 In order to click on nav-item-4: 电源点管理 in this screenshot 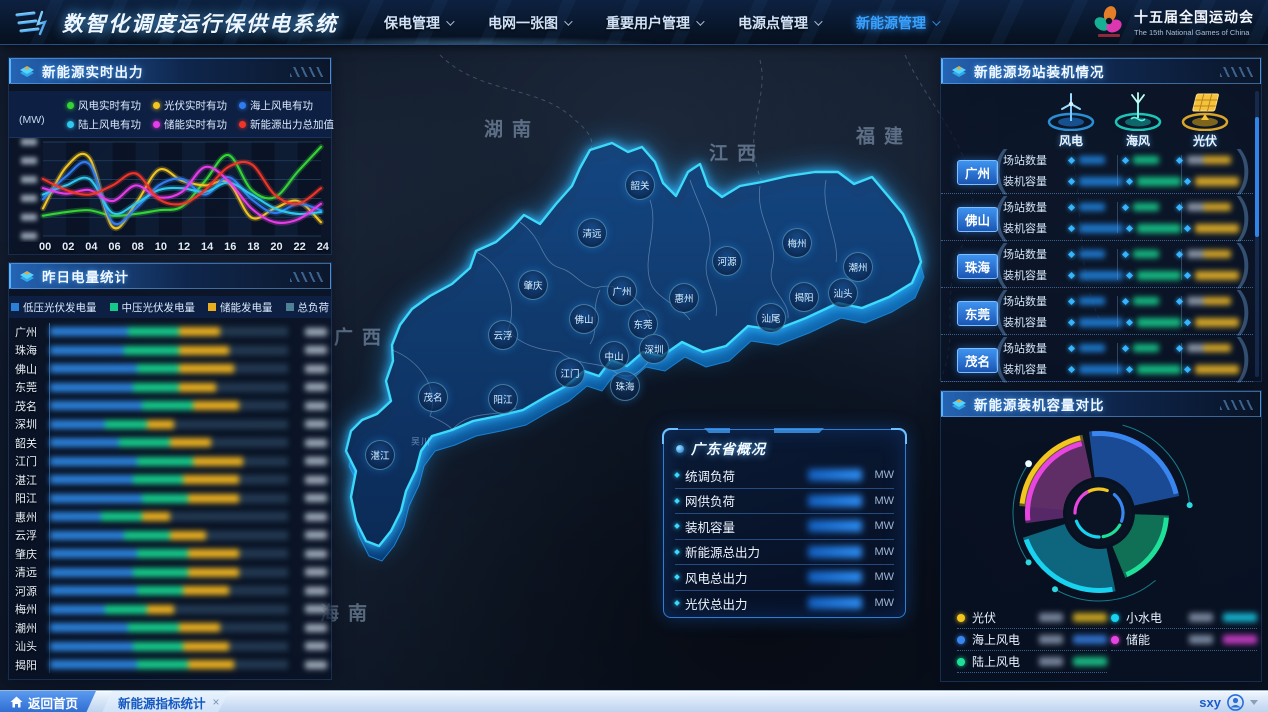, I will do `click(780, 23)`.